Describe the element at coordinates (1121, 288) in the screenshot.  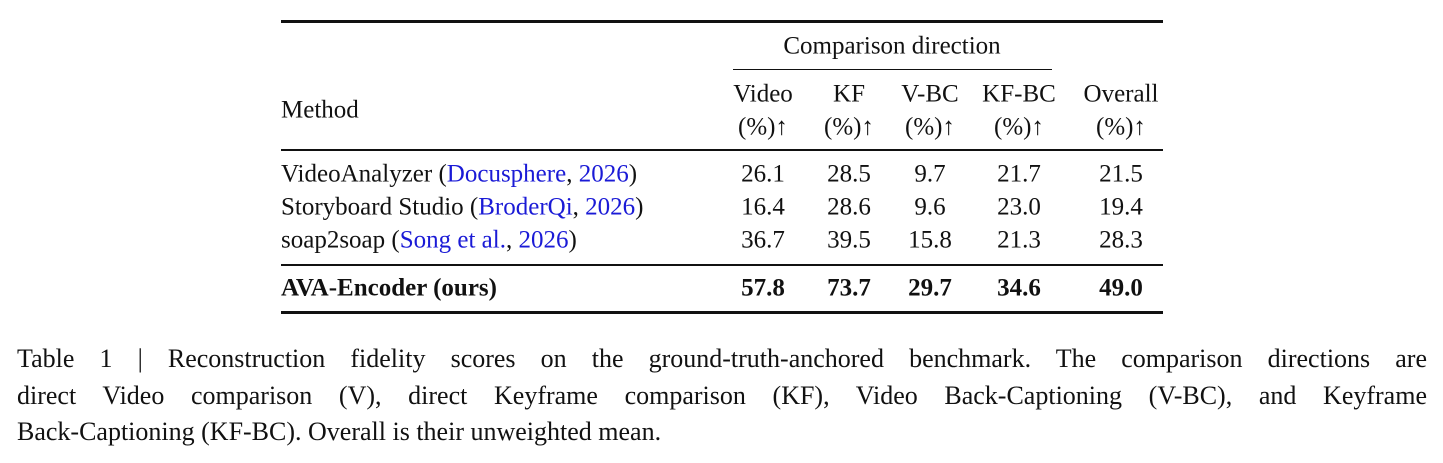
I see `value-cell: 49.0` at that location.